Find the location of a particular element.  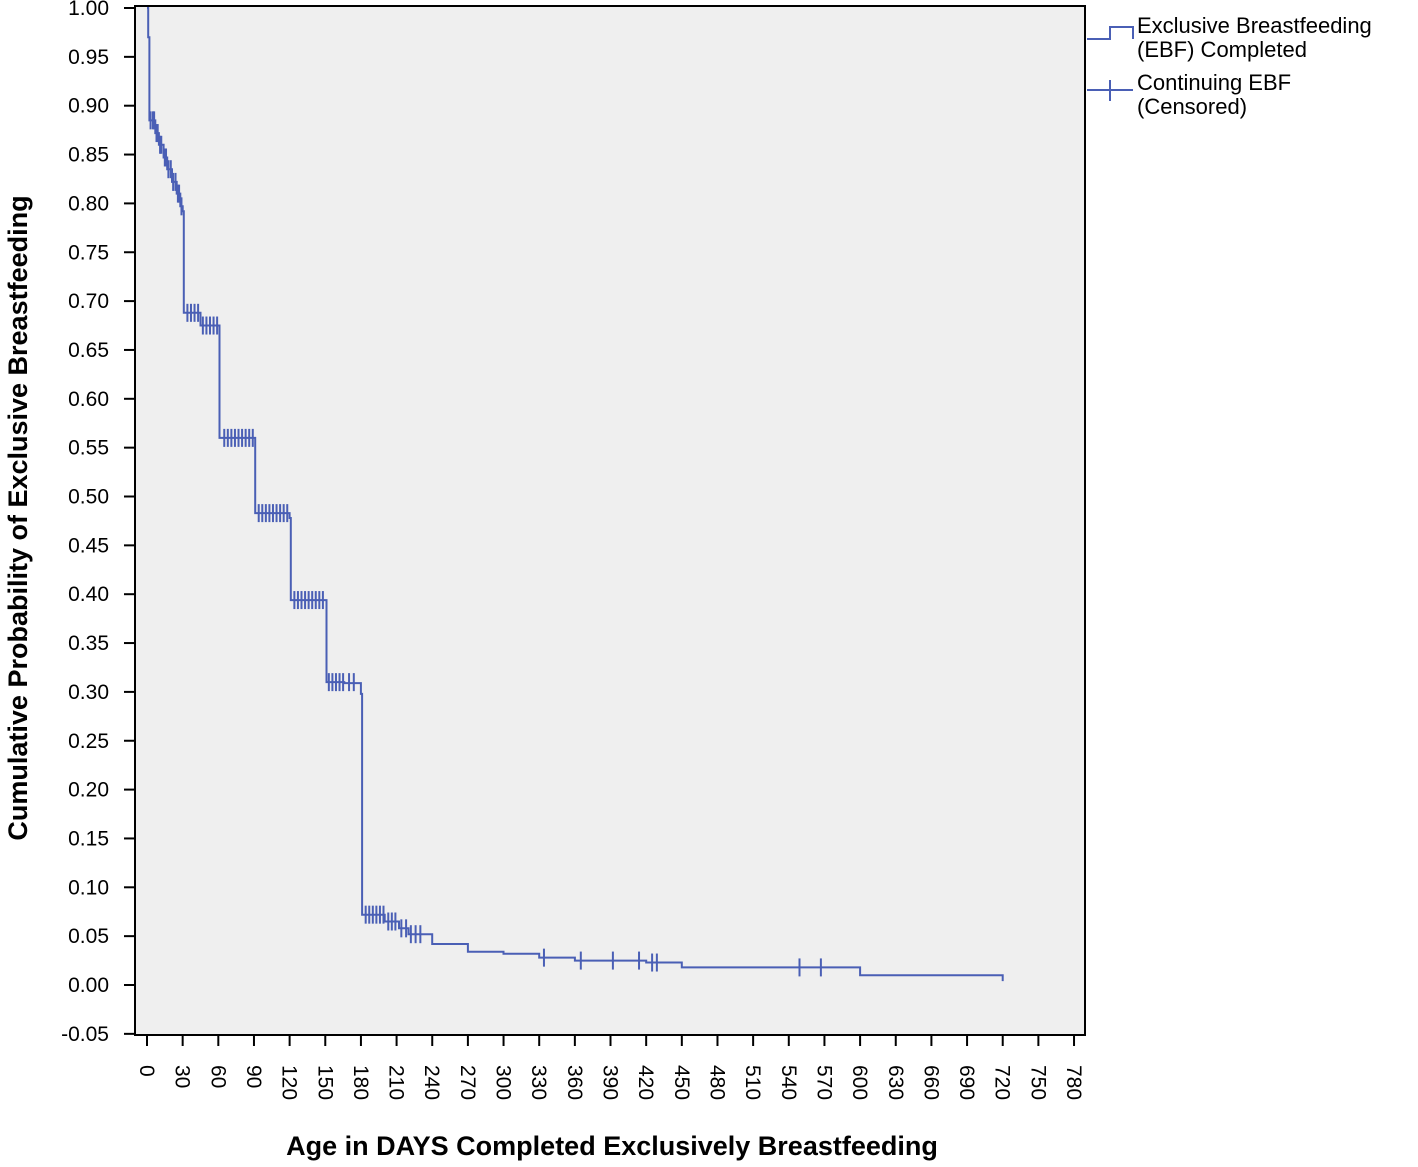

x-tick-label: 0 is located at coordinates (146, 1071).